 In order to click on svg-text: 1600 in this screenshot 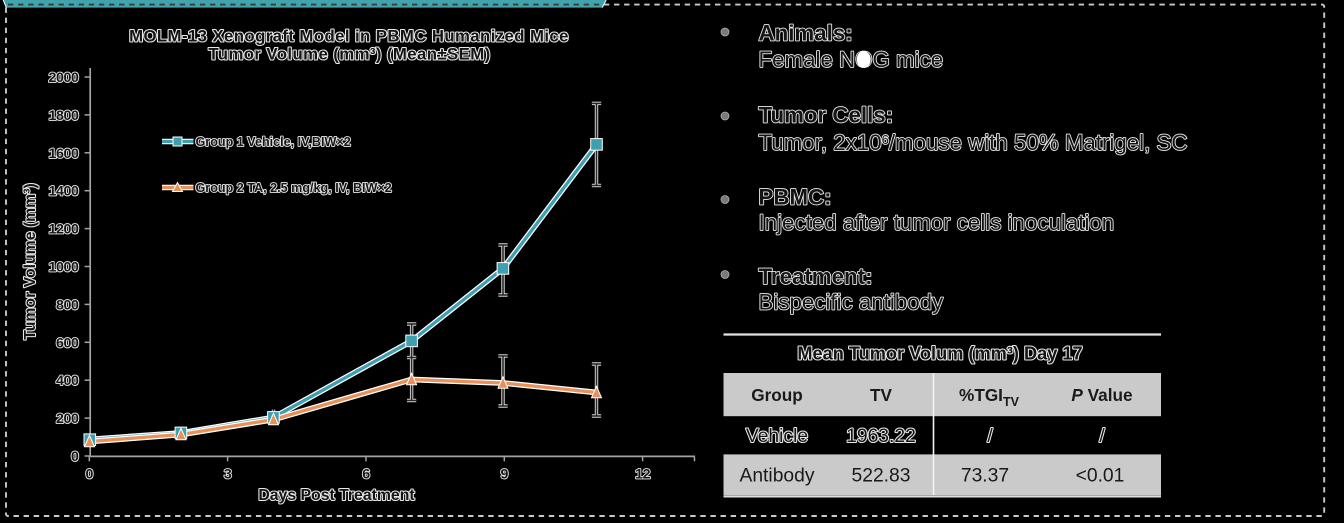, I will do `click(64, 154)`.